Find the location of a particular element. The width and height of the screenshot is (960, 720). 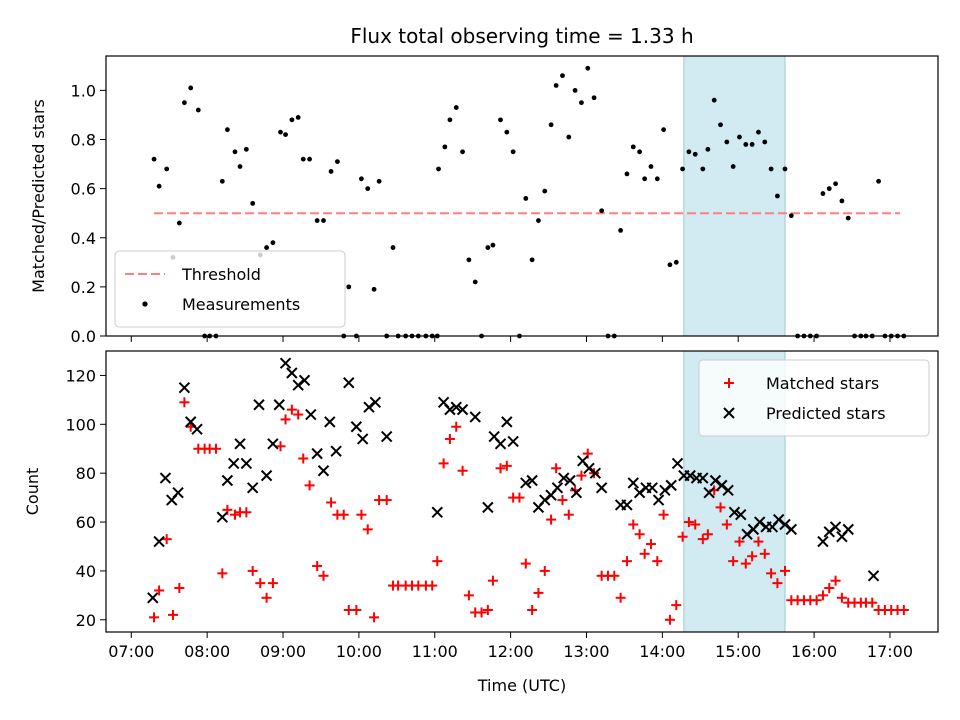

y-tick-label: 0.2 is located at coordinates (83, 287).